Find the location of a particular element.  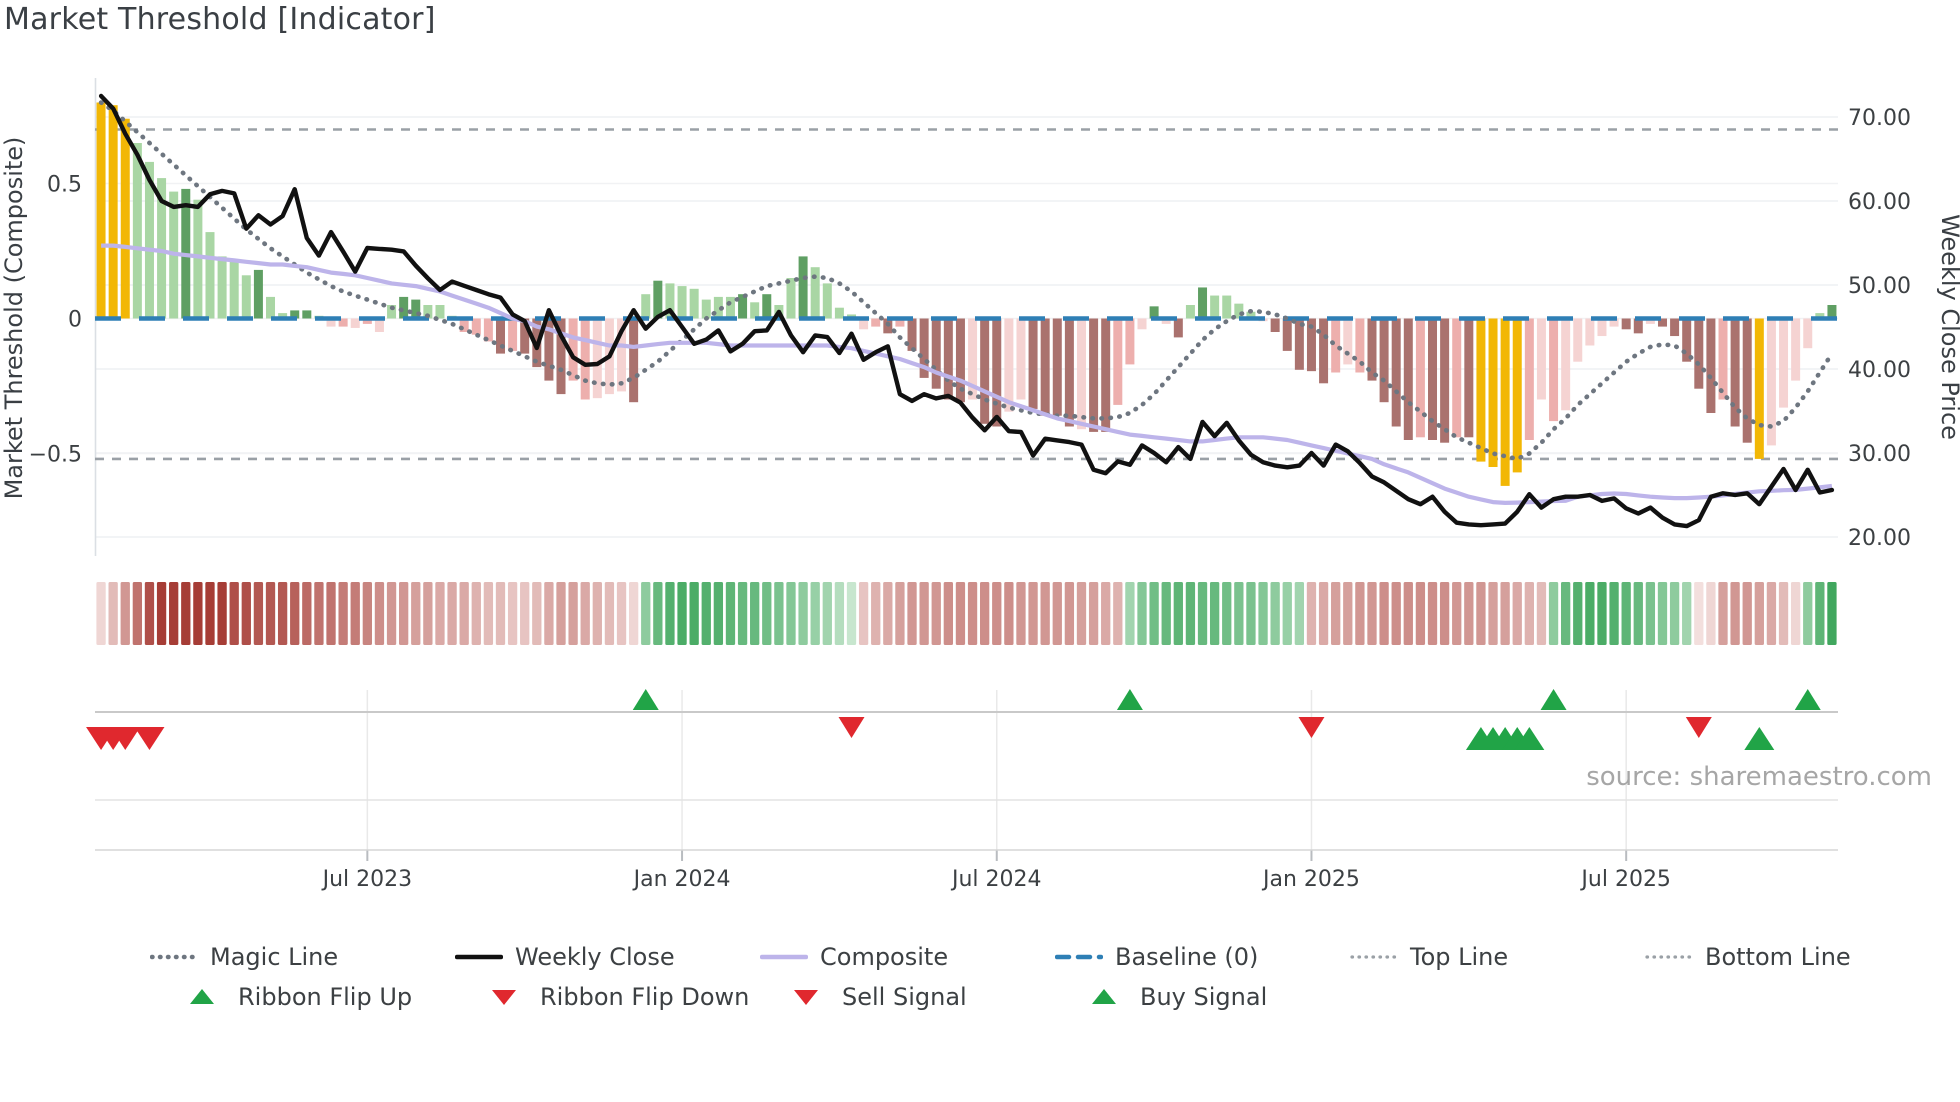

sell-signal-marker is located at coordinates (125, 738).